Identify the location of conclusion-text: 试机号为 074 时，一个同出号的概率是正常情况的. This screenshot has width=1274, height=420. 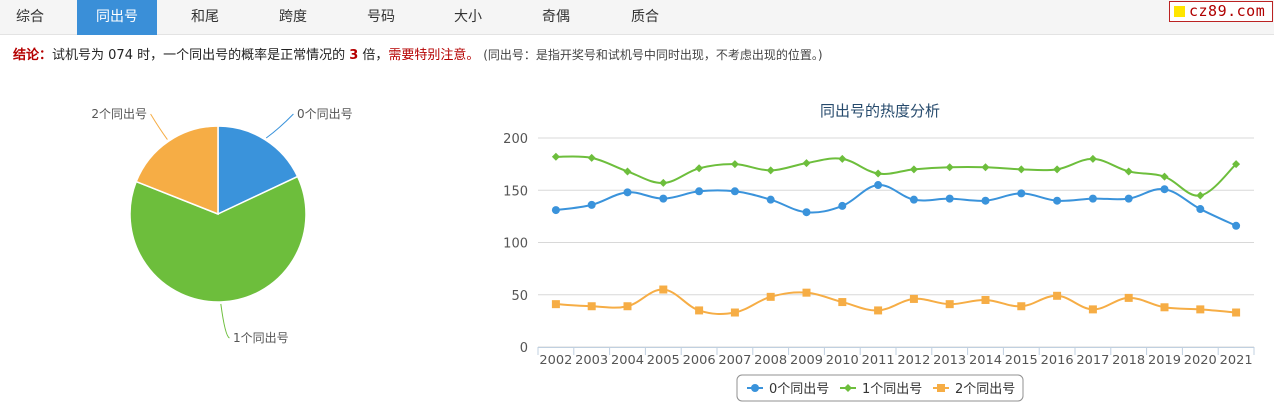
(201, 55).